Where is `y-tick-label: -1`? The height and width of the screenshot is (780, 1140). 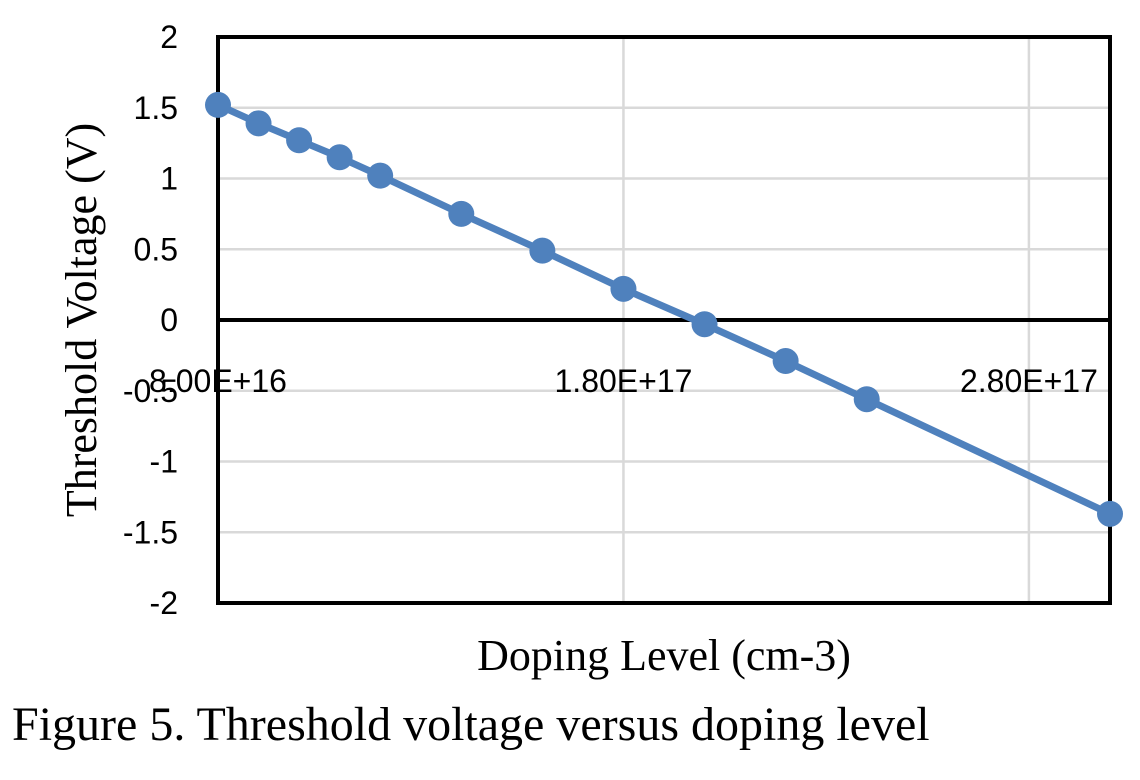
y-tick-label: -1 is located at coordinates (164, 462).